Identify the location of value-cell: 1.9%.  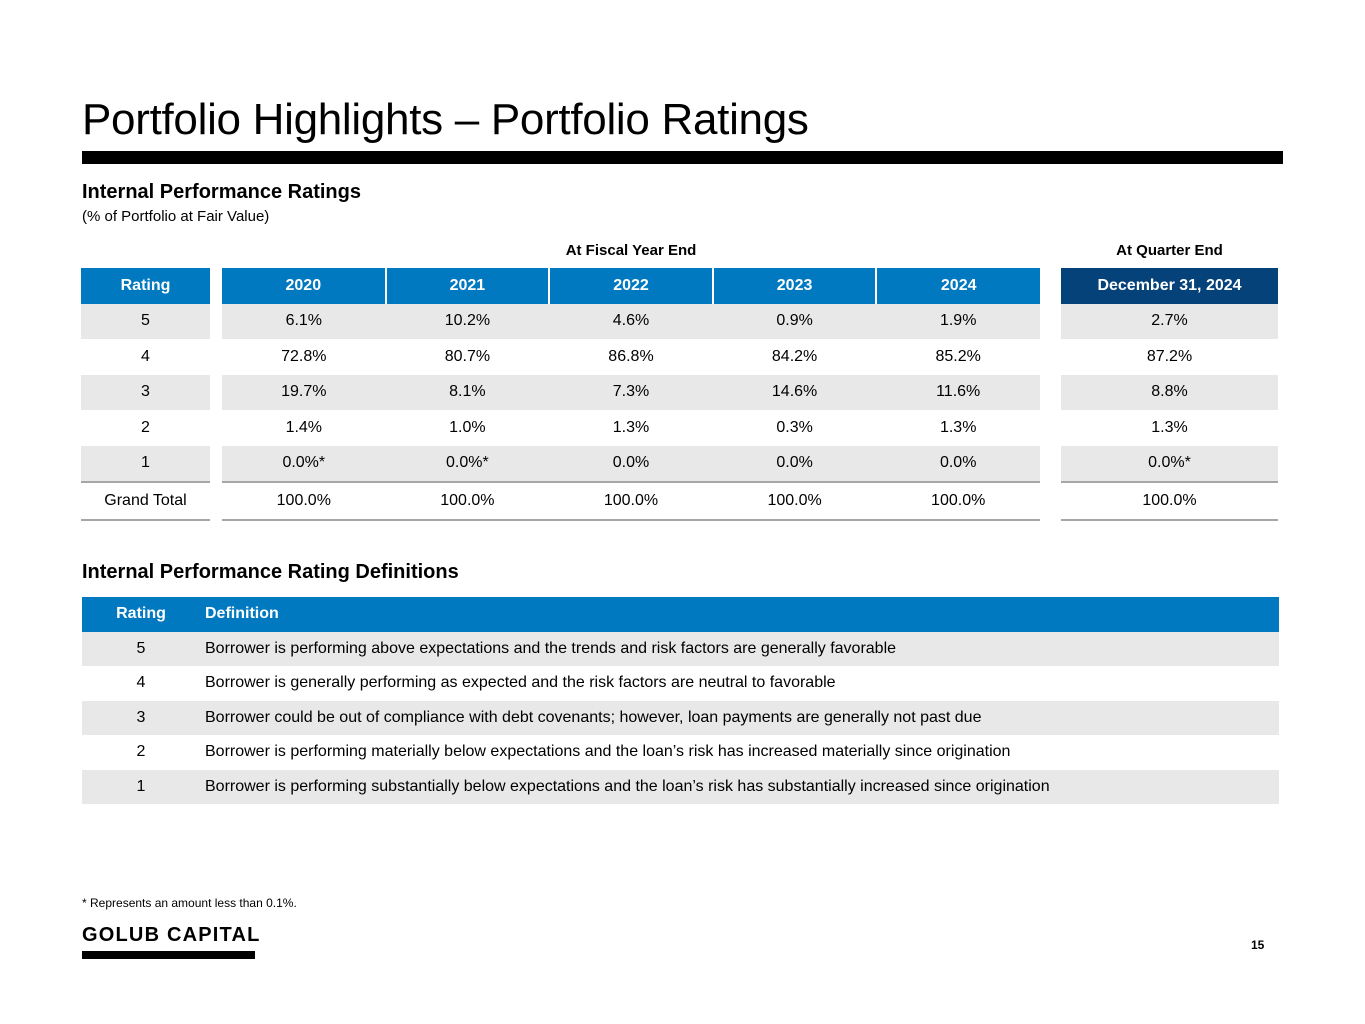
(958, 321).